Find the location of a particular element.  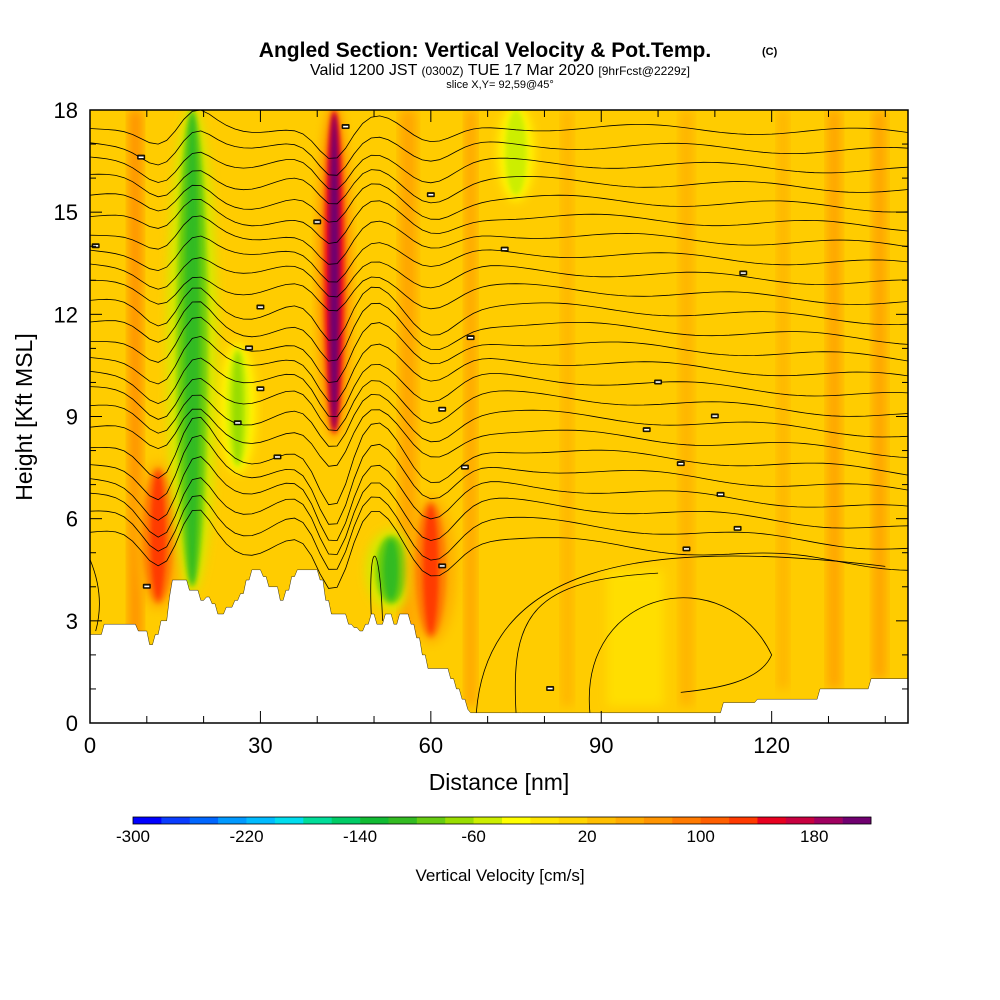

y-tick-label: 12 is located at coordinates (66, 314).